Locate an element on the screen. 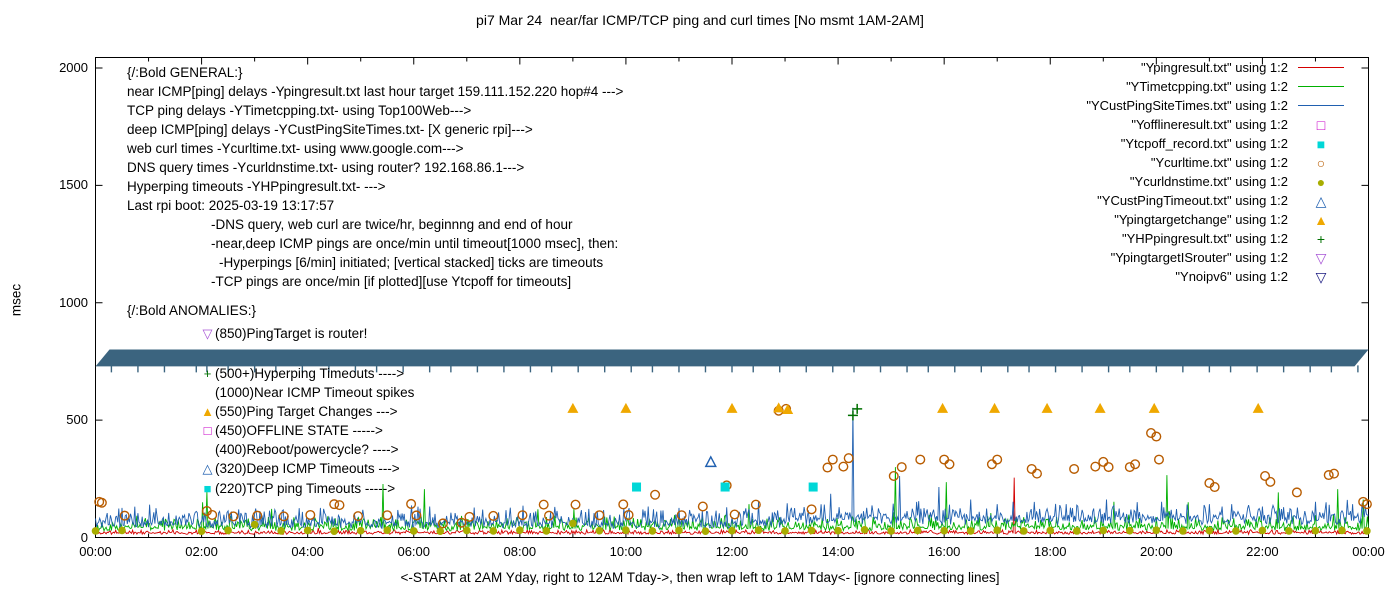 This screenshot has width=1400, height=600. legend-label: "Yofflineresult.txt" using 1:2 is located at coordinates (1209, 124).